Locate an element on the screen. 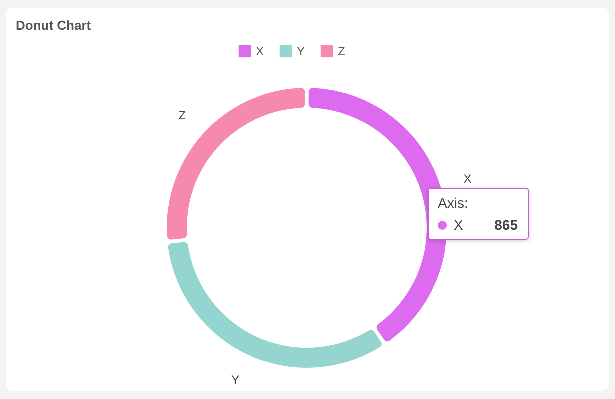  slice-label: Z is located at coordinates (182, 115).